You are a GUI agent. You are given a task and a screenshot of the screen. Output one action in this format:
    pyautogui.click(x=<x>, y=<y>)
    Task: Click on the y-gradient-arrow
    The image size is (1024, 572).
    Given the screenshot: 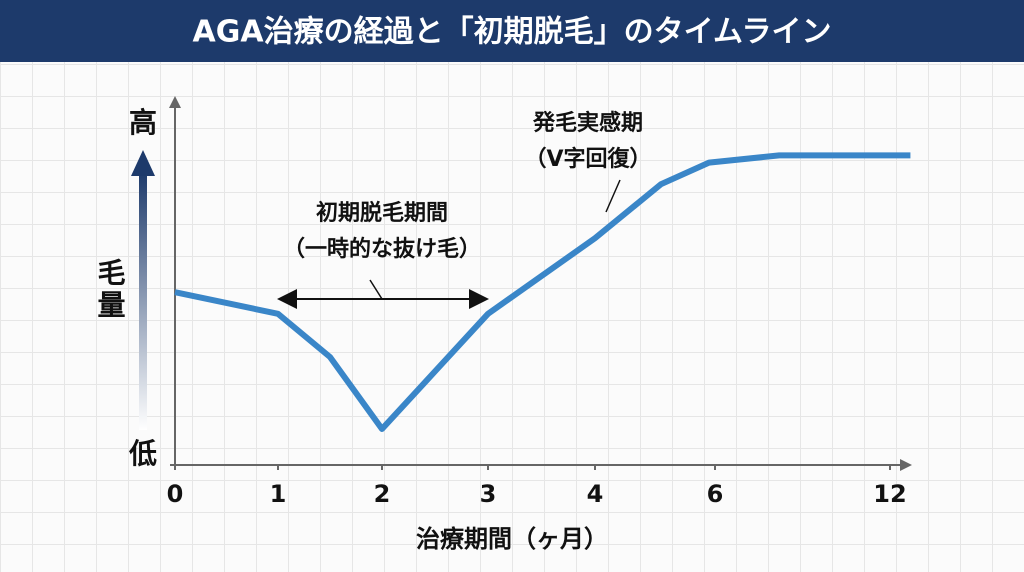 What is the action you would take?
    pyautogui.click(x=143, y=301)
    